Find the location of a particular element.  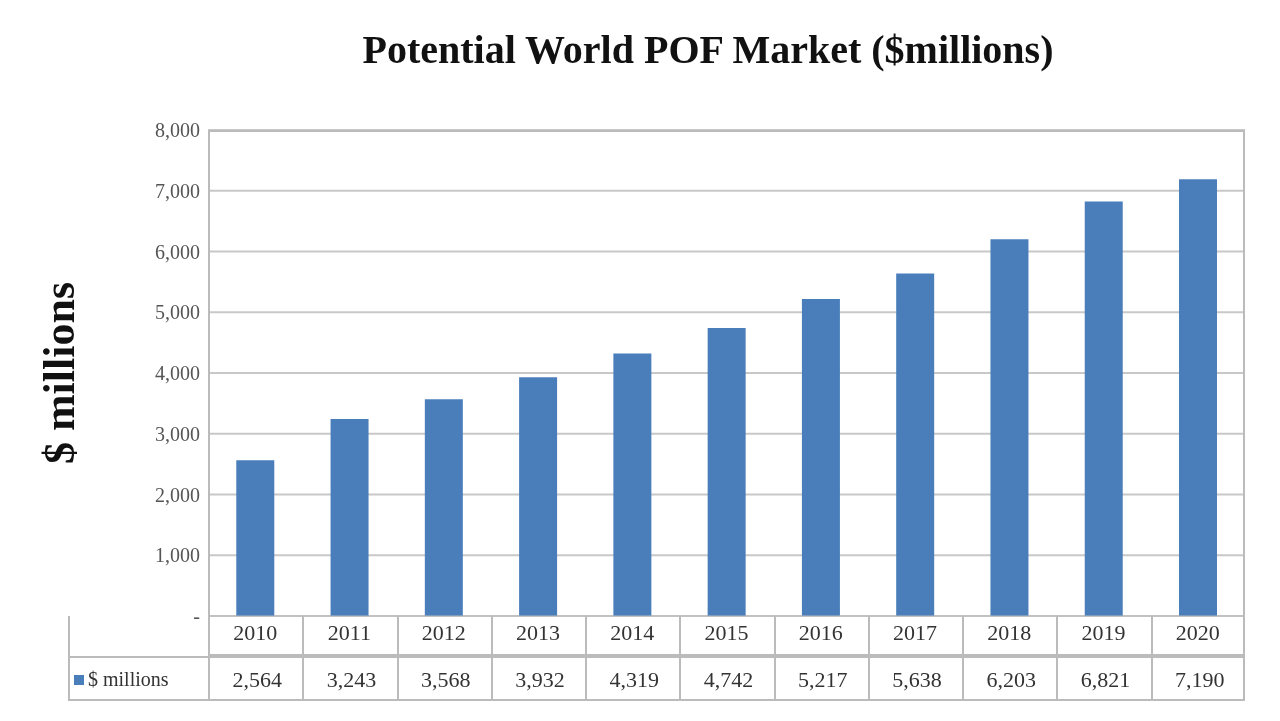

chart-title: Potential World POF Market ($millions) is located at coordinates (708, 49).